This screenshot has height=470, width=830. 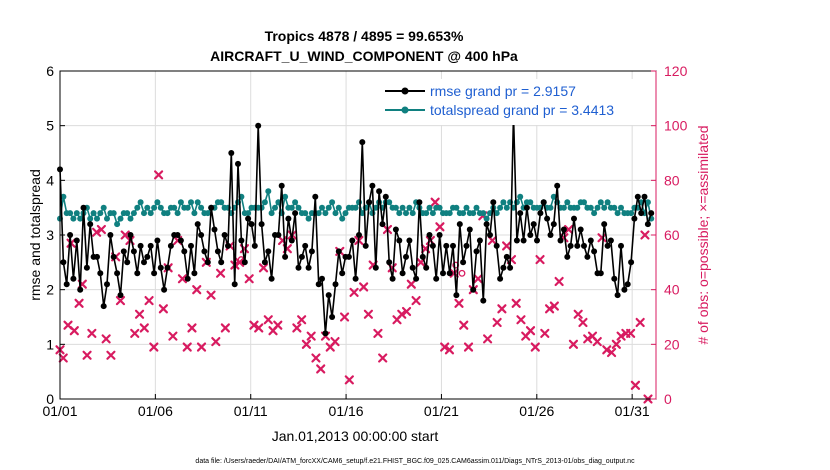 I want to click on y-tick-label-left: 0, so click(x=50, y=399).